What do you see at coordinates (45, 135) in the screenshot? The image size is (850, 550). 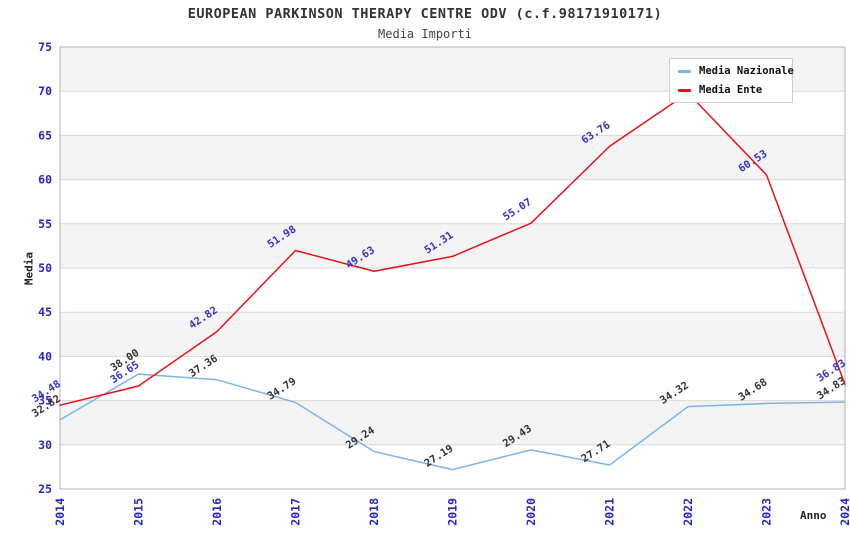 I see `y-tick-label: 65` at bounding box center [45, 135].